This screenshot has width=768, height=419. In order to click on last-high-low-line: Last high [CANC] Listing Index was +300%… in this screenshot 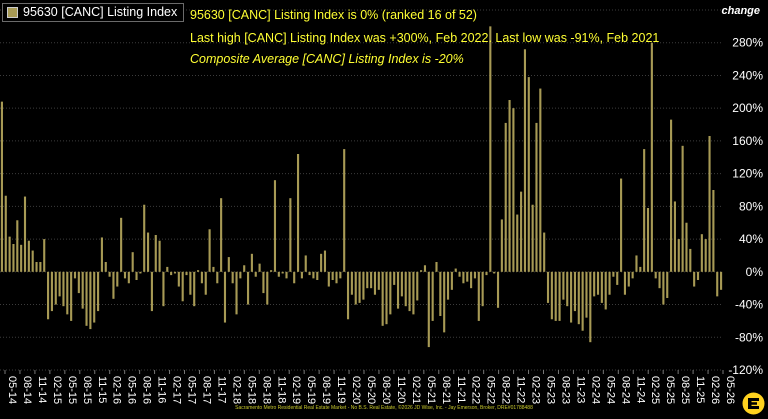, I will do `click(425, 38)`.